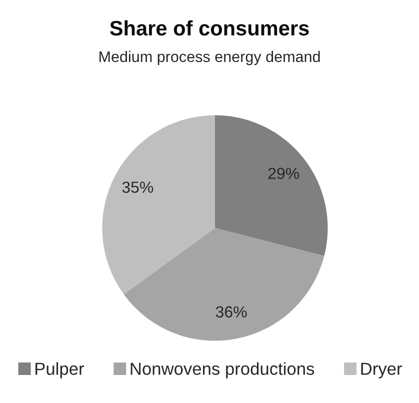  I want to click on legend-label: Nonwovens productions, so click(222, 370).